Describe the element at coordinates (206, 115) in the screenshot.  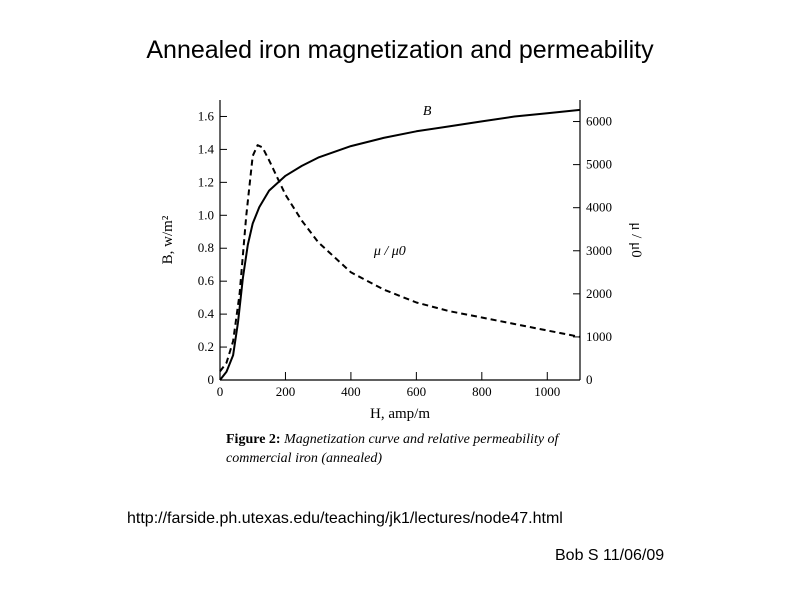
I see `y-left-tick-label: 1.6` at that location.